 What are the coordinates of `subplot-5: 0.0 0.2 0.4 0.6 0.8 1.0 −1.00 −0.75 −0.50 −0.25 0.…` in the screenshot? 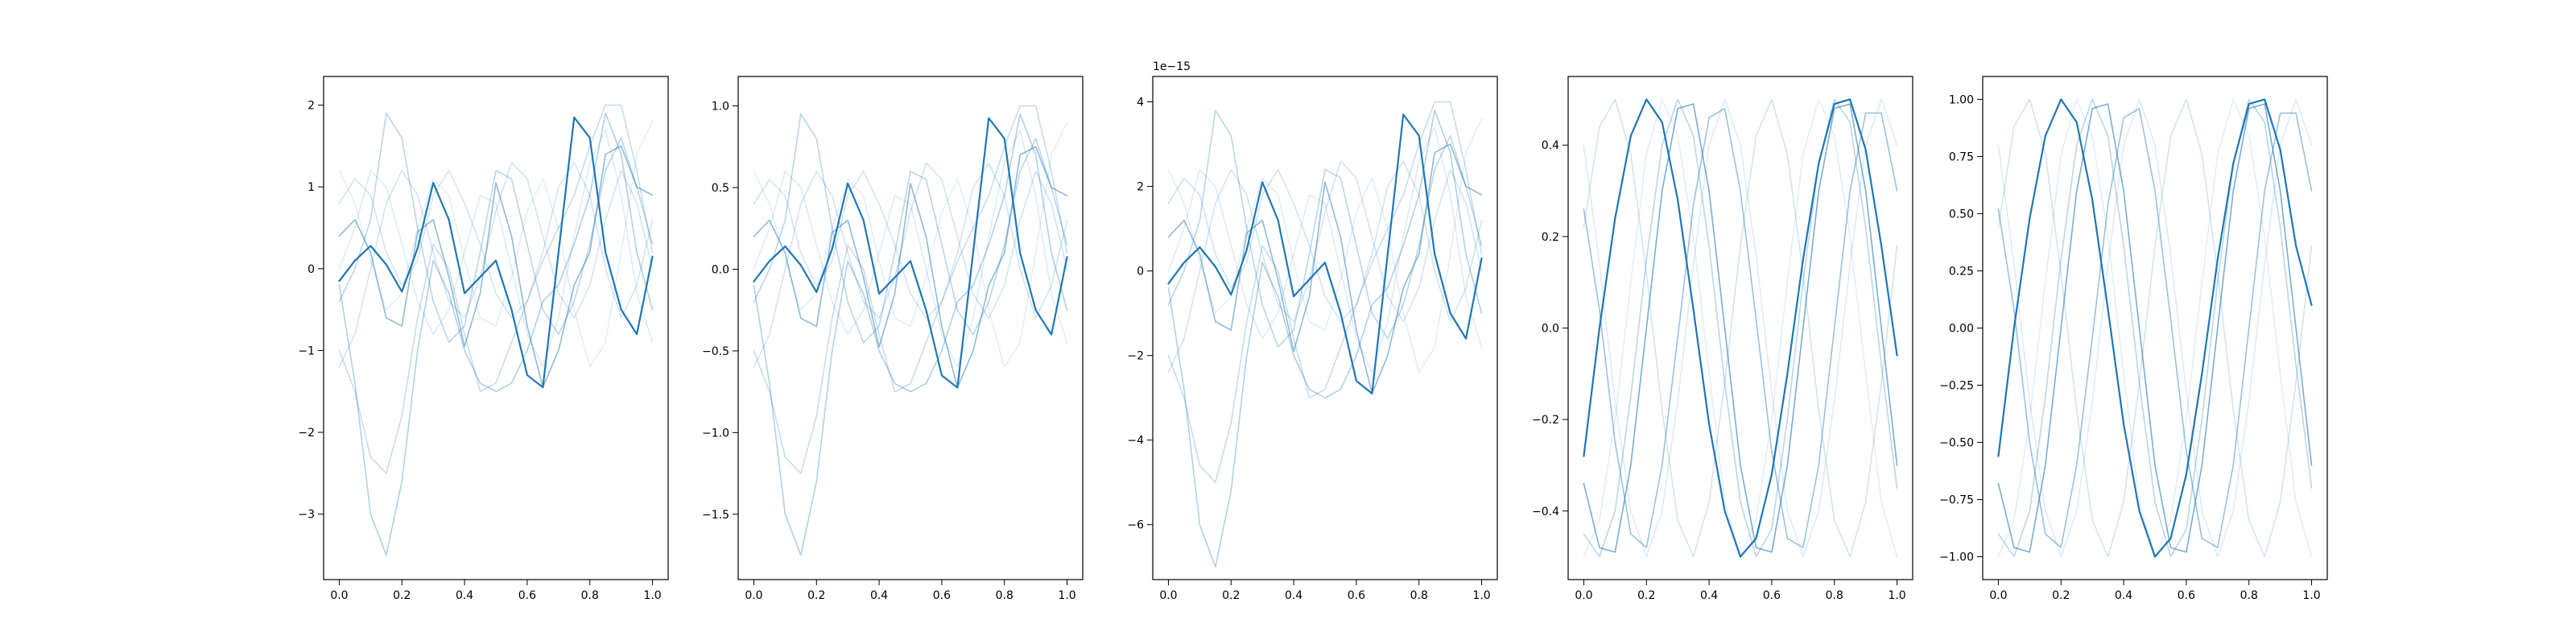 It's located at (2133, 339).